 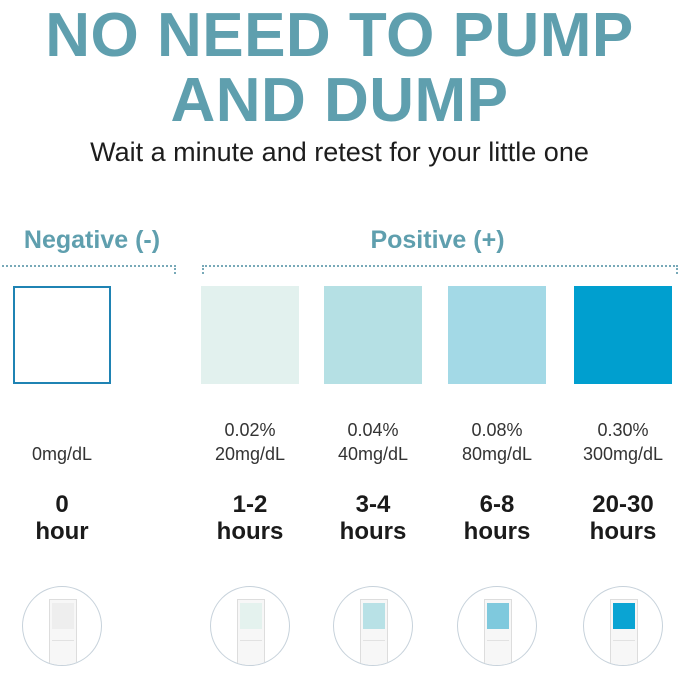 I want to click on level-mg-3: 80mg/dL, so click(x=497, y=454).